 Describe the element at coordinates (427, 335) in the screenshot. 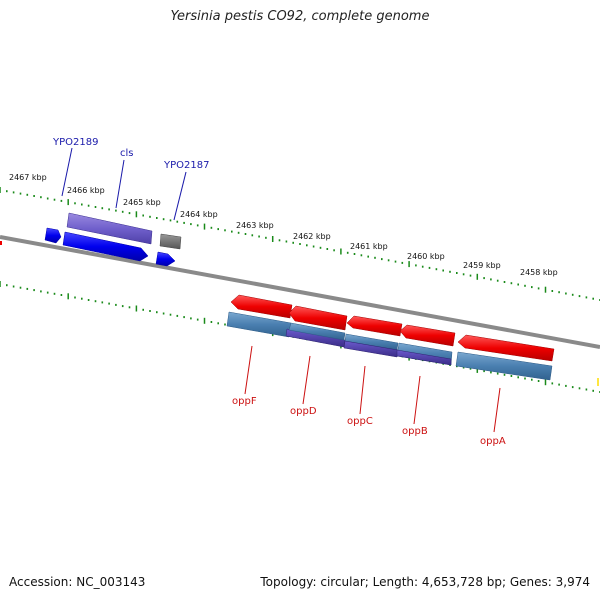

I see `gene-oppB` at that location.